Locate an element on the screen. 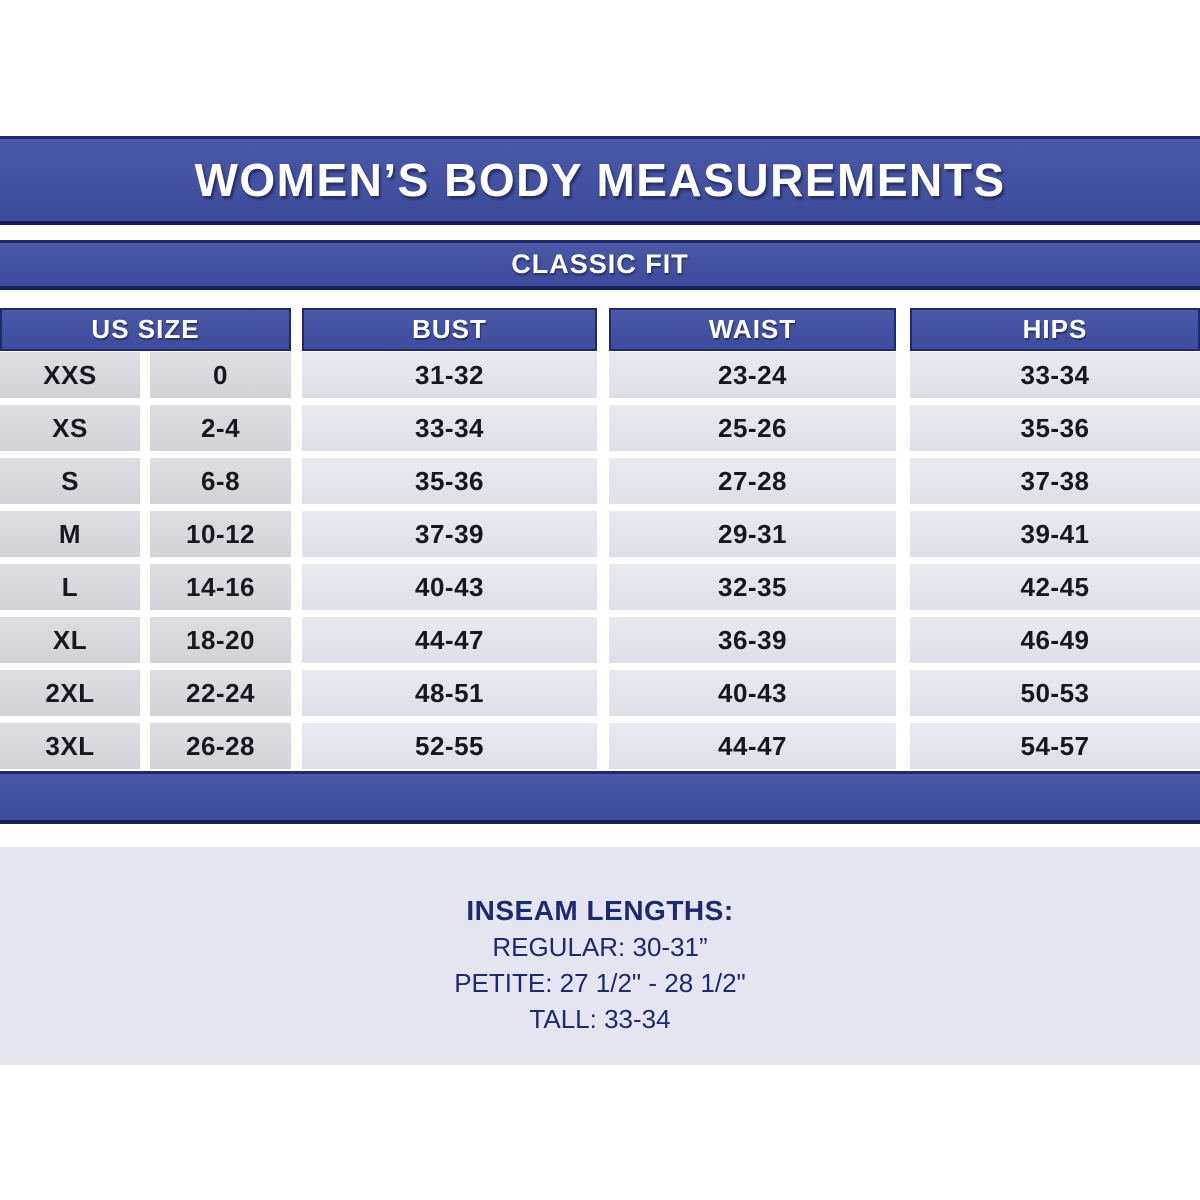 The image size is (1200, 1200). table-row: 3XL 26-28 52-55 44-47 54-57 is located at coordinates (600, 746).